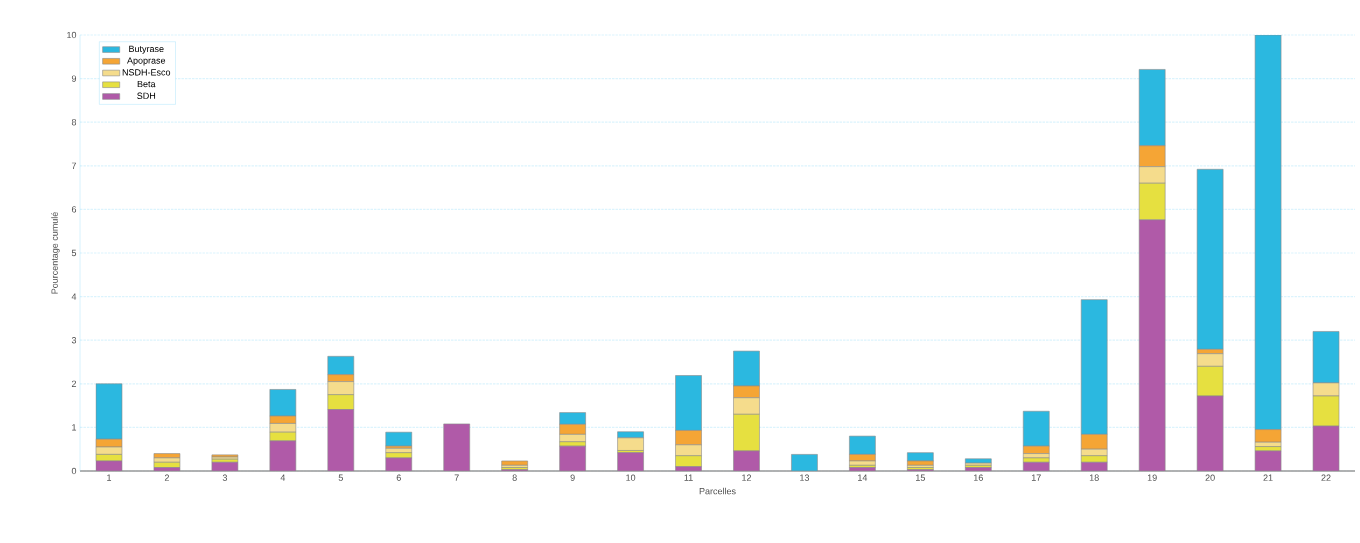 Image resolution: width=1360 pixels, height=543 pixels. What do you see at coordinates (747, 477) in the screenshot?
I see `x-tick-label: 12` at bounding box center [747, 477].